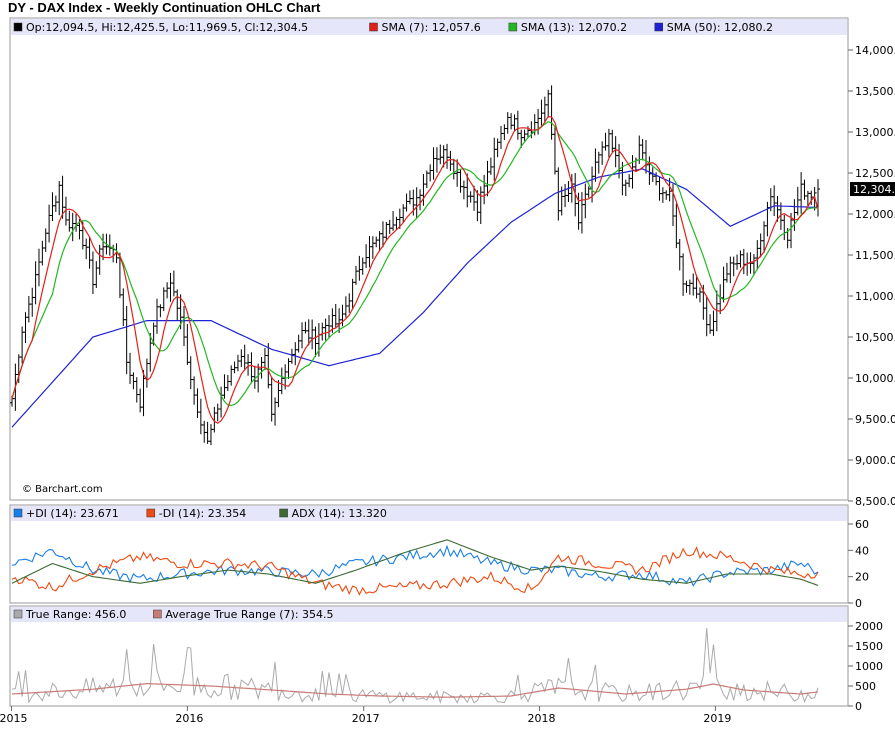  Describe the element at coordinates (875, 419) in the screenshot. I see `y-tick-label: 9,500.0` at that location.